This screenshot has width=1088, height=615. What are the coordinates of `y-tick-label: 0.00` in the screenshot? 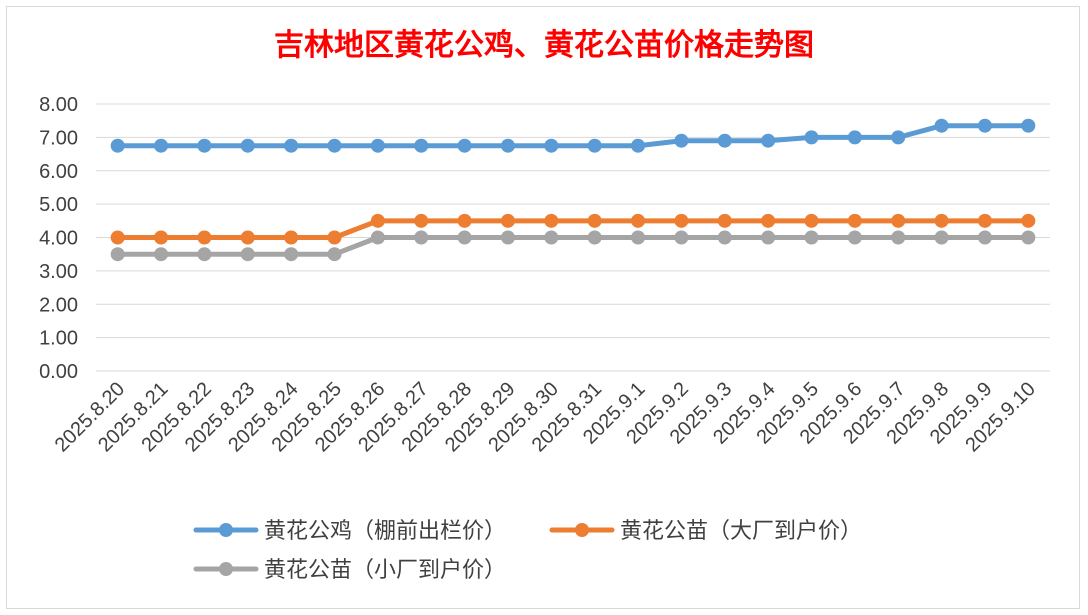 It's located at (58, 372).